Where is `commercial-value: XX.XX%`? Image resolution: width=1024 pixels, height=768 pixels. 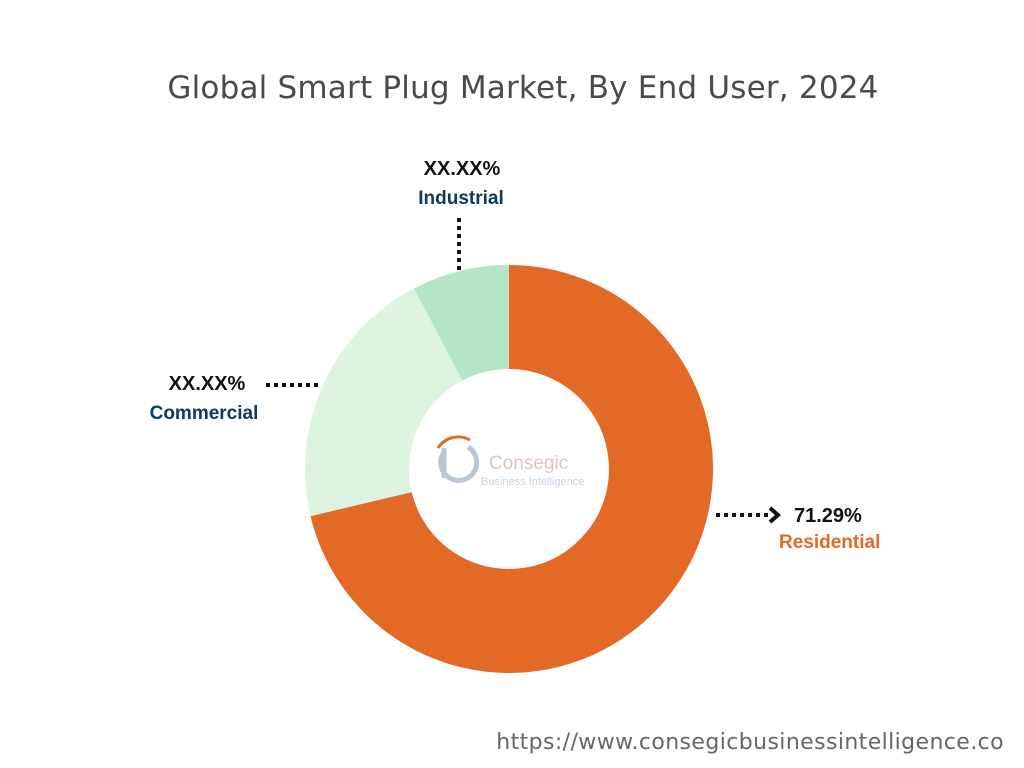
commercial-value: XX.XX% is located at coordinates (207, 384).